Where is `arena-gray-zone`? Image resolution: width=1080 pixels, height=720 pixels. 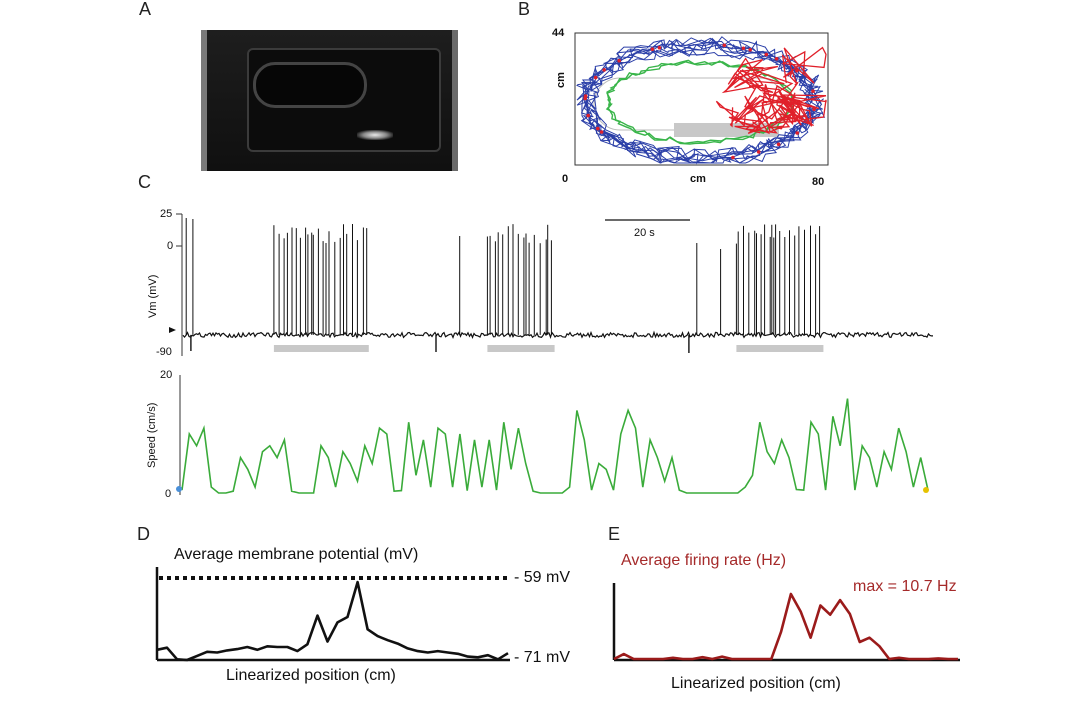 arena-gray-zone is located at coordinates (726, 130).